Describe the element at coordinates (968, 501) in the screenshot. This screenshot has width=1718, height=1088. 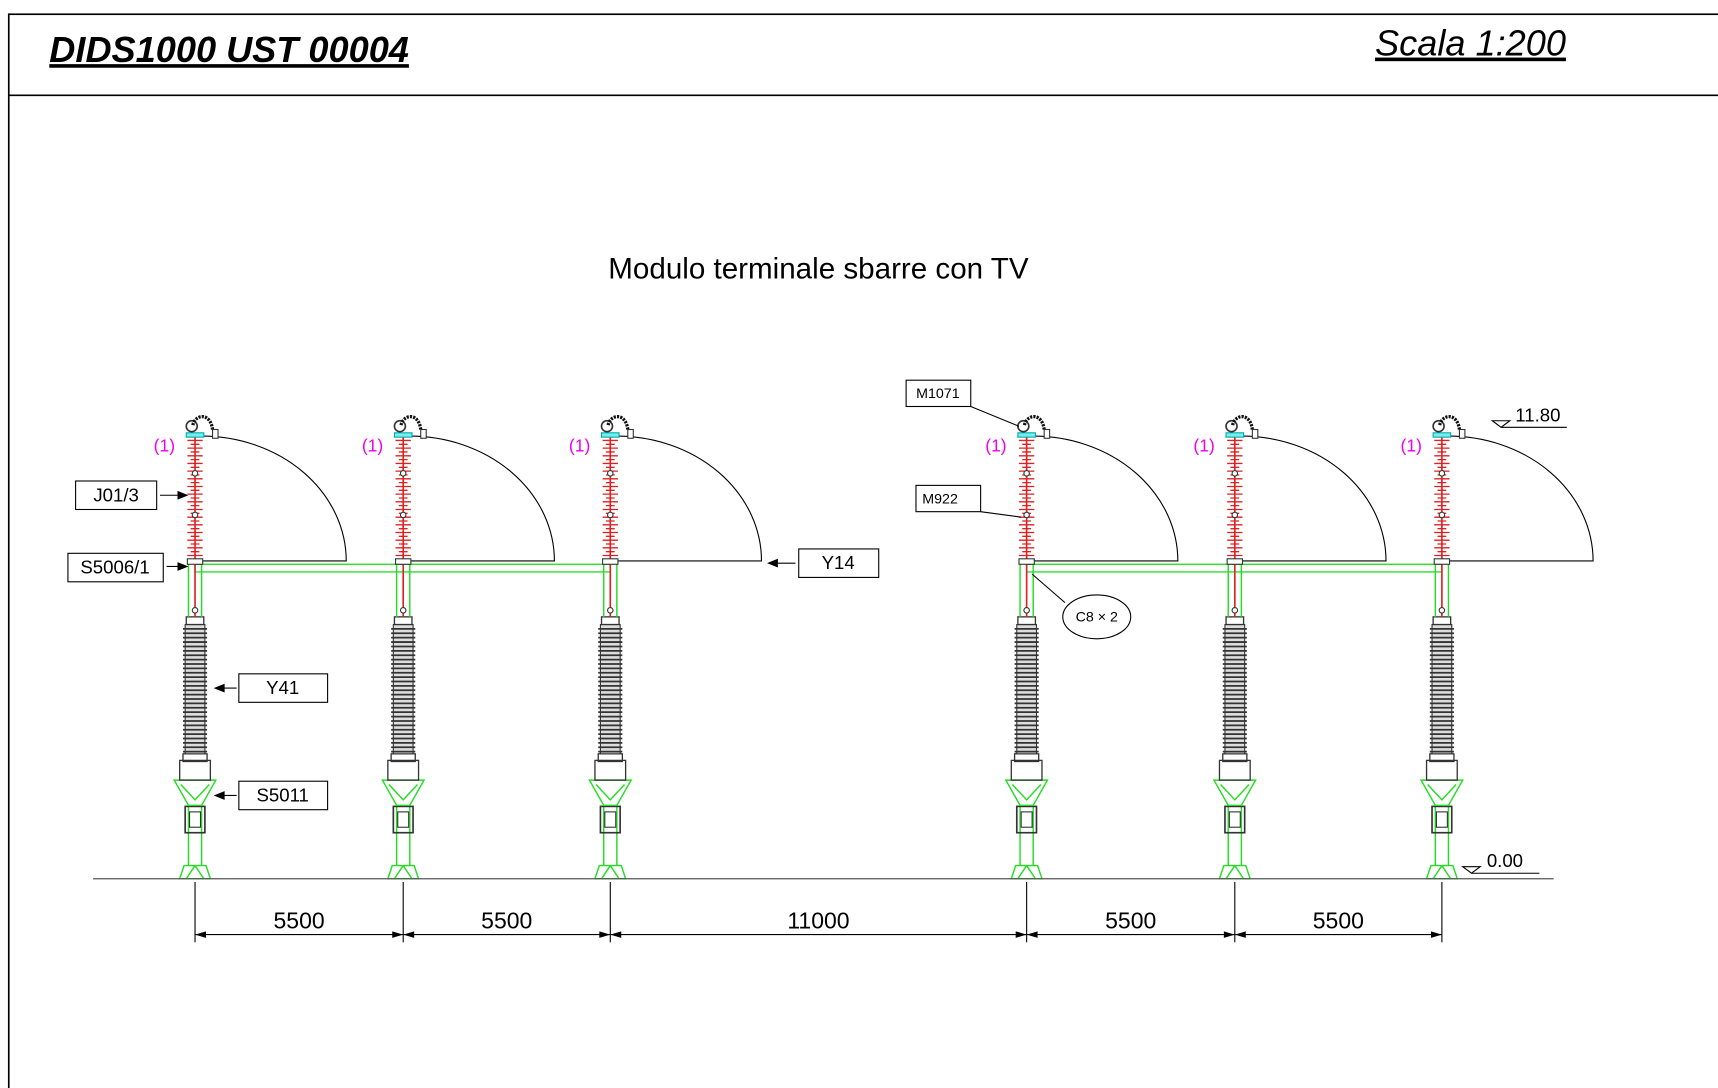
I see `label-m922: M922` at that location.